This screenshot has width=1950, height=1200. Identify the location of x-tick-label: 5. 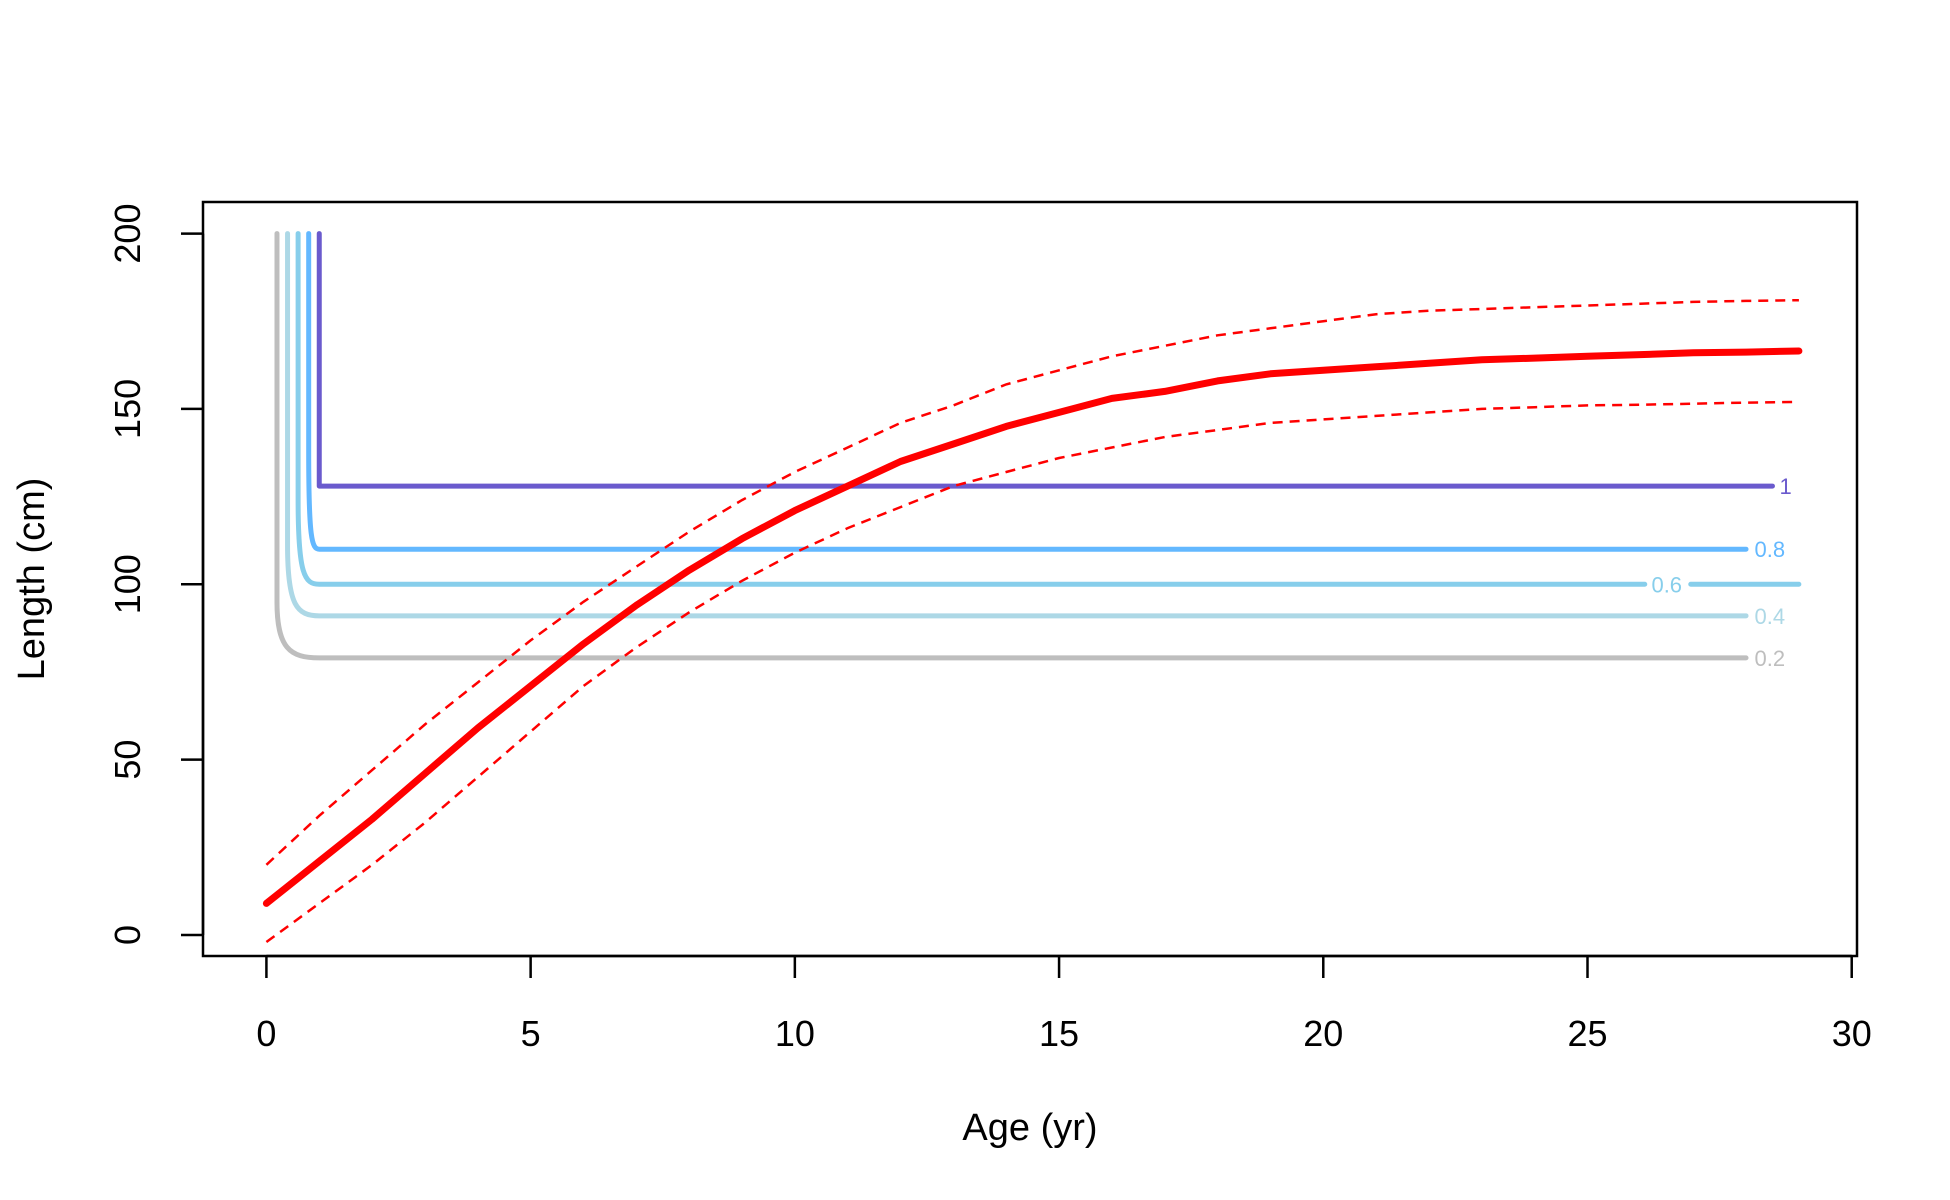
(531, 1033).